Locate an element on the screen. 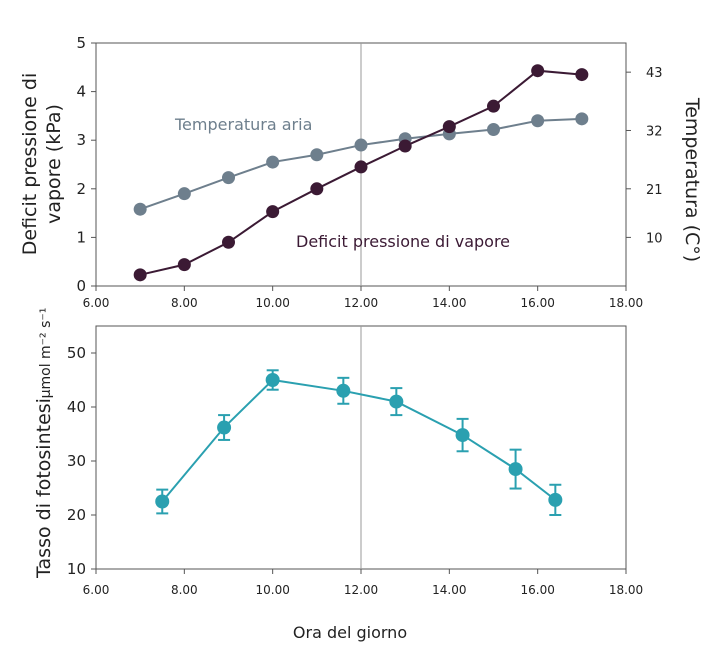 Image resolution: width=718 pixels, height=648 pixels. top-y2-tick-label: 10 is located at coordinates (654, 238).